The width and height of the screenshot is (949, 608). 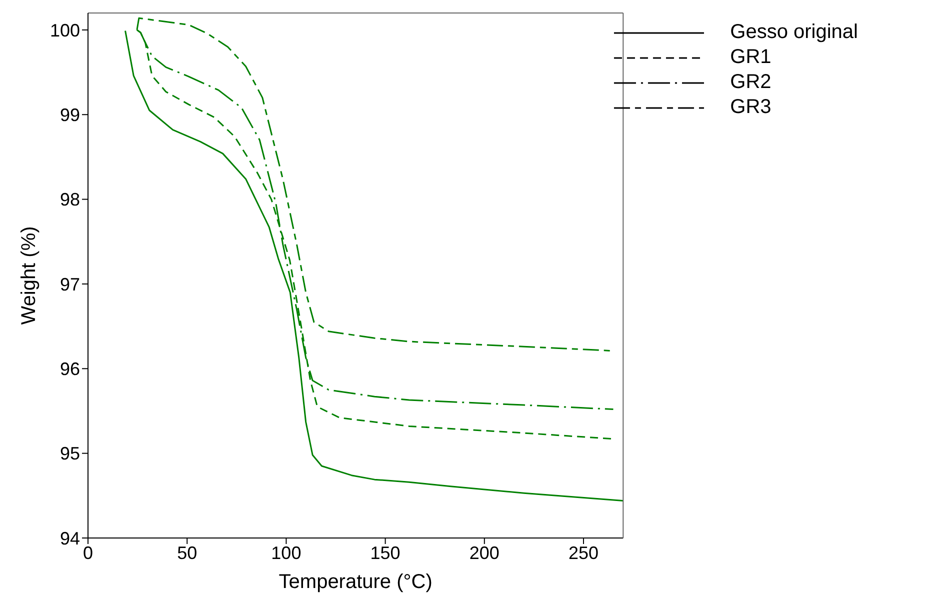 What do you see at coordinates (583, 552) in the screenshot?
I see `x-tick-label: 250` at bounding box center [583, 552].